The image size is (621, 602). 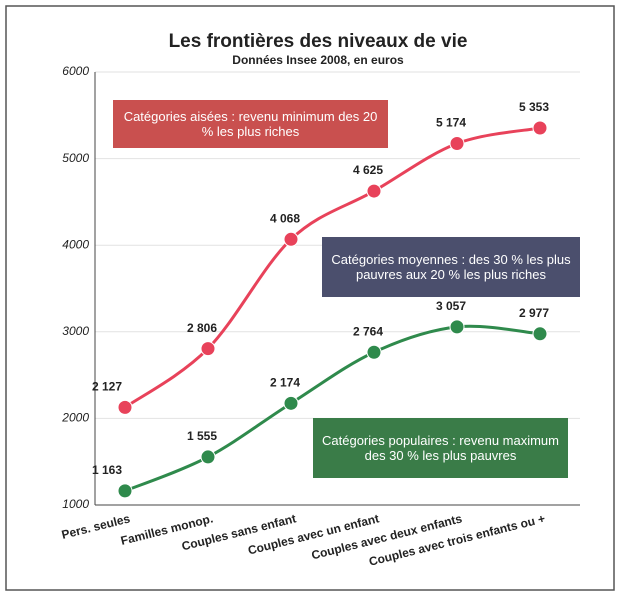 I want to click on data-label: 5 353, so click(x=534, y=107).